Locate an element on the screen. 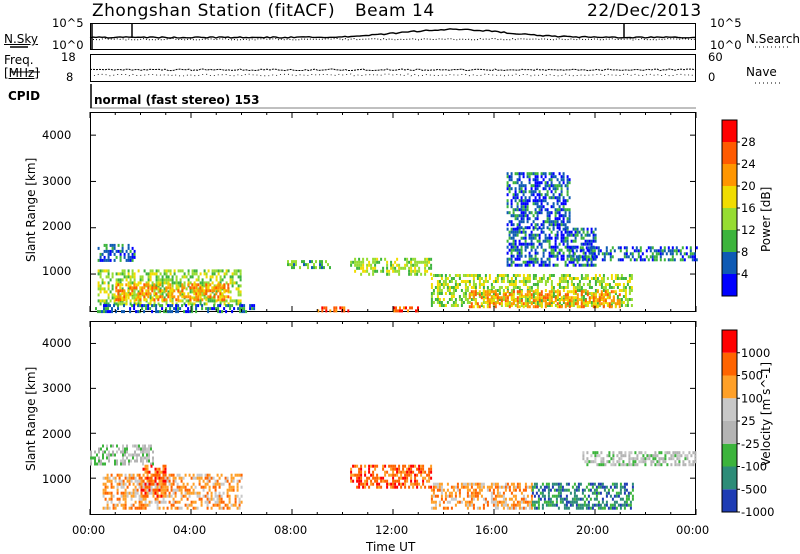 The image size is (800, 554). xtick-6: 00:00 is located at coordinates (693, 530).